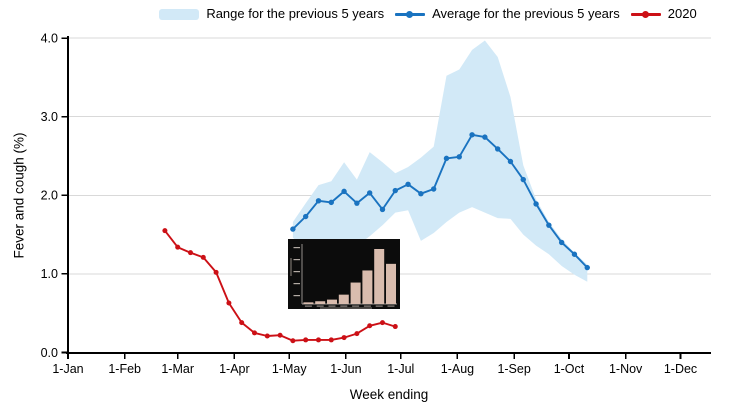 The width and height of the screenshot is (737, 412). I want to click on legend-label-average: Average for the previous 5 years, so click(526, 13).